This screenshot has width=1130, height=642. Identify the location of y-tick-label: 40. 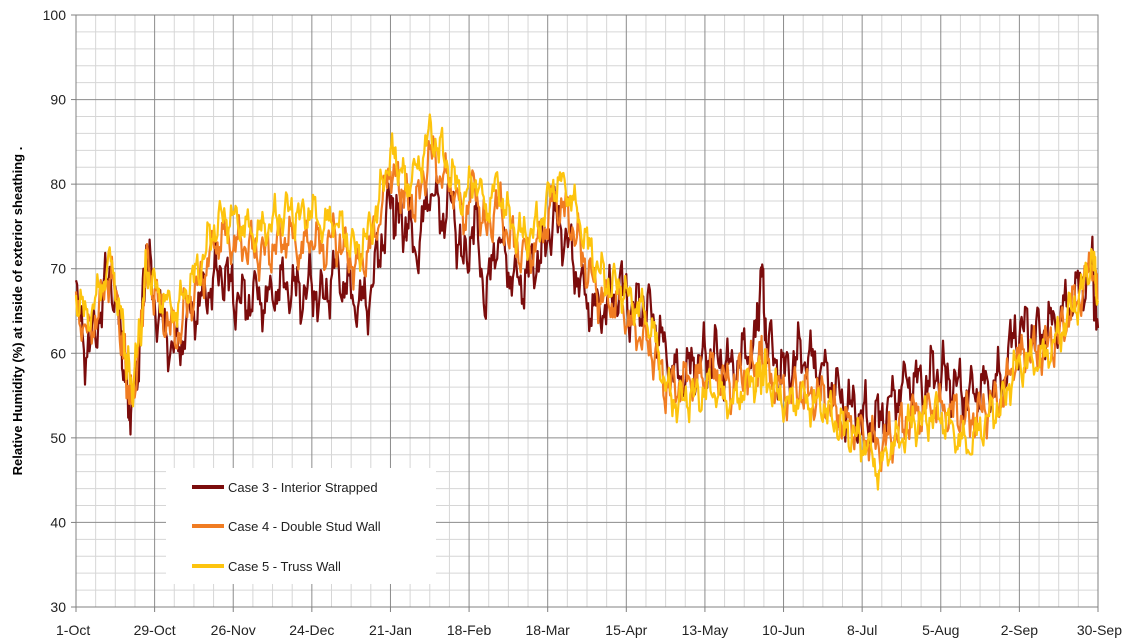
(58, 522).